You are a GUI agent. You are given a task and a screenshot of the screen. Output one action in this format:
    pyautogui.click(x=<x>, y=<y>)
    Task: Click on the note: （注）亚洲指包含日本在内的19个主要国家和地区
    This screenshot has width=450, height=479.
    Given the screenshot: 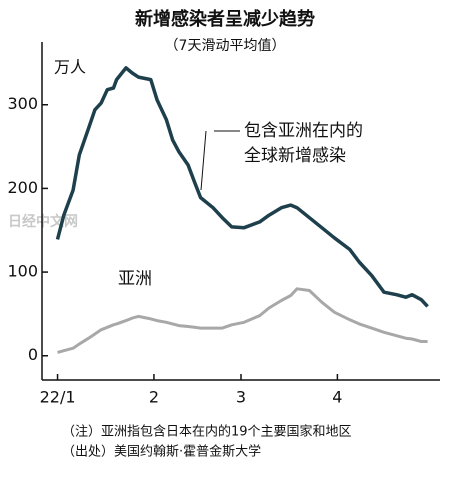 What is the action you would take?
    pyautogui.click(x=207, y=432)
    